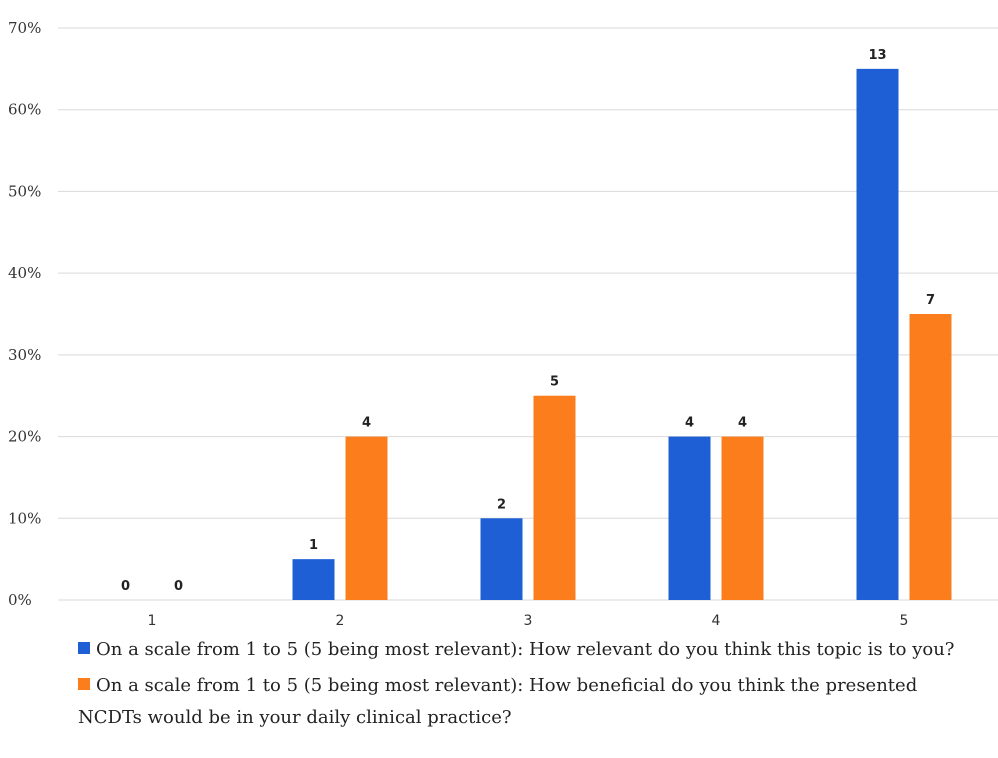  I want to click on y-tick-label: 10%, so click(24, 518).